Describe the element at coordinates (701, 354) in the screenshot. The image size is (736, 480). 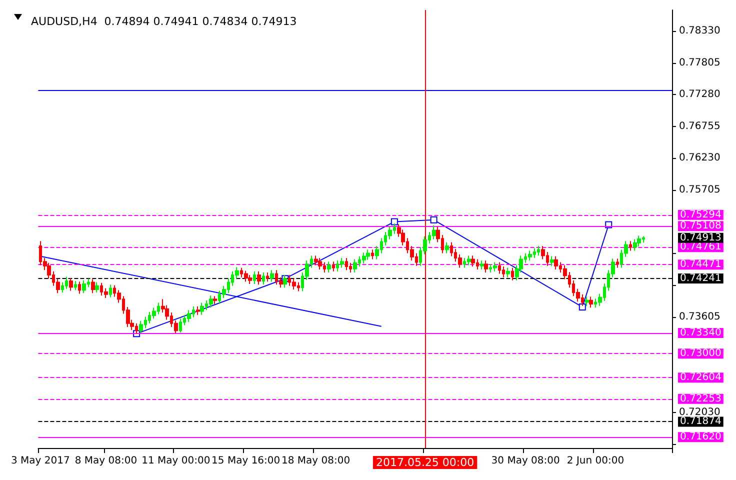
I see `ref-line-label: 0.73000` at that location.